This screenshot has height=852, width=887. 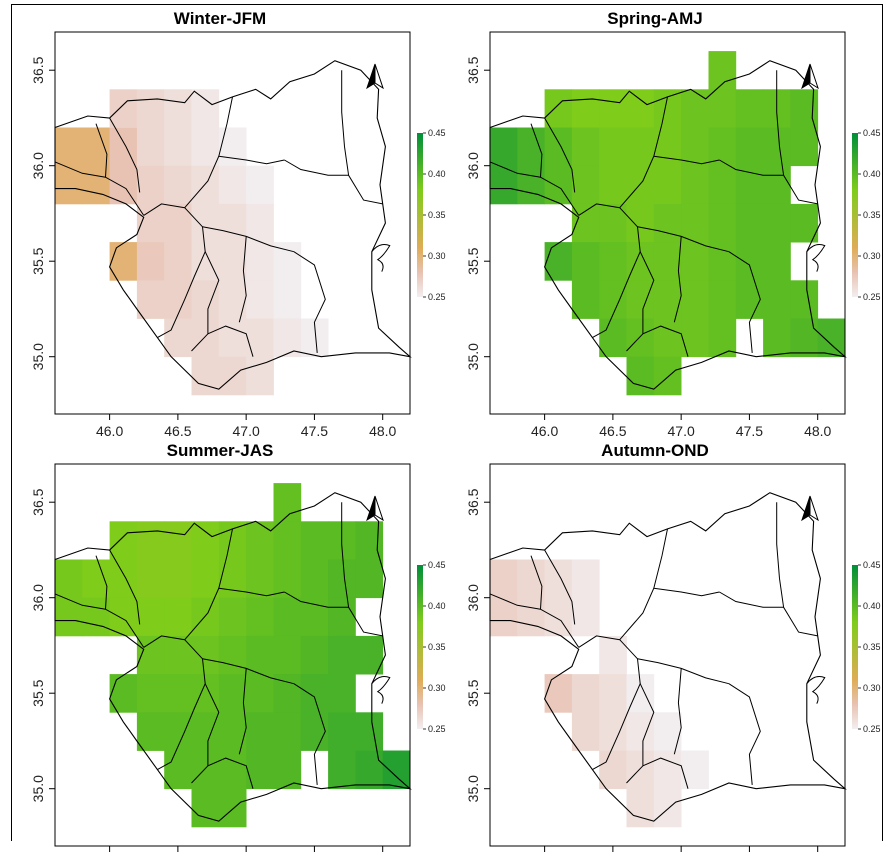 I want to click on figure-frame-right, so click(x=882, y=422).